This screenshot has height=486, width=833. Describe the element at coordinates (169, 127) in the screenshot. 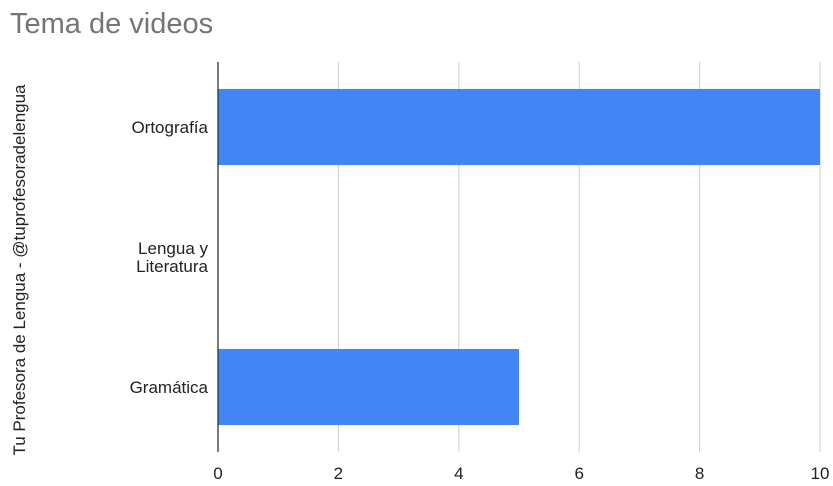

I see `category-label: Ortografía` at that location.